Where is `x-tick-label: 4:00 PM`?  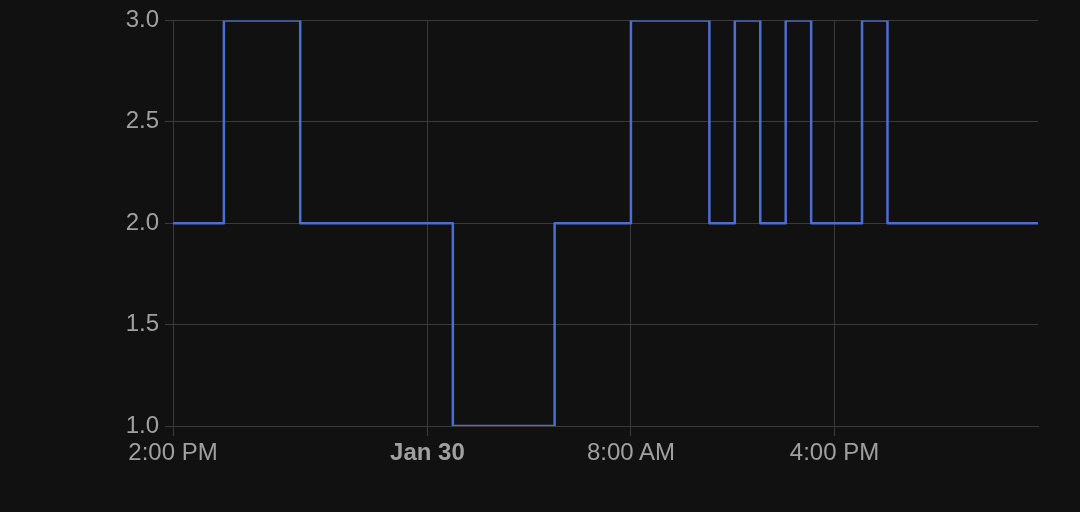 x-tick-label: 4:00 PM is located at coordinates (834, 452).